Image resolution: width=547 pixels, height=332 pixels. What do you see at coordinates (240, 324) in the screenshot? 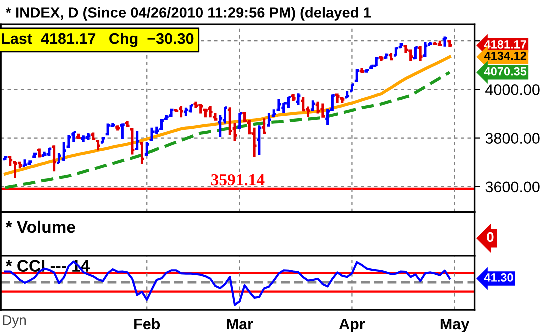
I see `x-tick-label: Mar` at bounding box center [240, 324].